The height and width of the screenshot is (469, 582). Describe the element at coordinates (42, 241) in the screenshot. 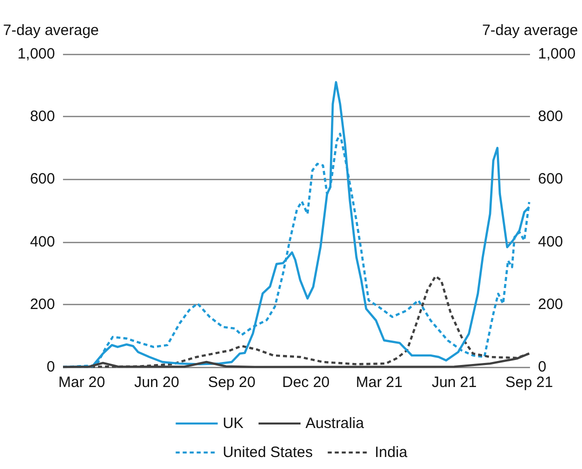

I see `y-tick-label: 400` at that location.